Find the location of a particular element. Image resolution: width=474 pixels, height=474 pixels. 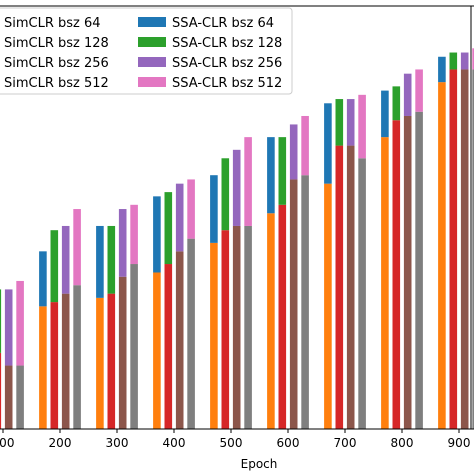

x-tick-label: 600 is located at coordinates (288, 443).